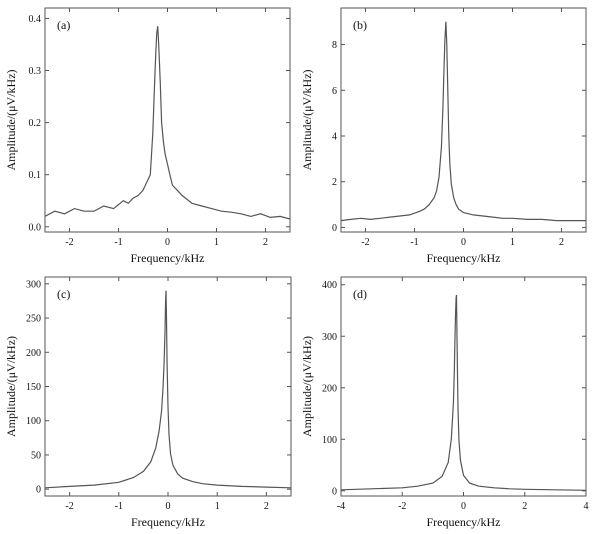 This screenshot has height=534, width=601. What do you see at coordinates (341, 506) in the screenshot?
I see `x-tick-label: -4` at bounding box center [341, 506].